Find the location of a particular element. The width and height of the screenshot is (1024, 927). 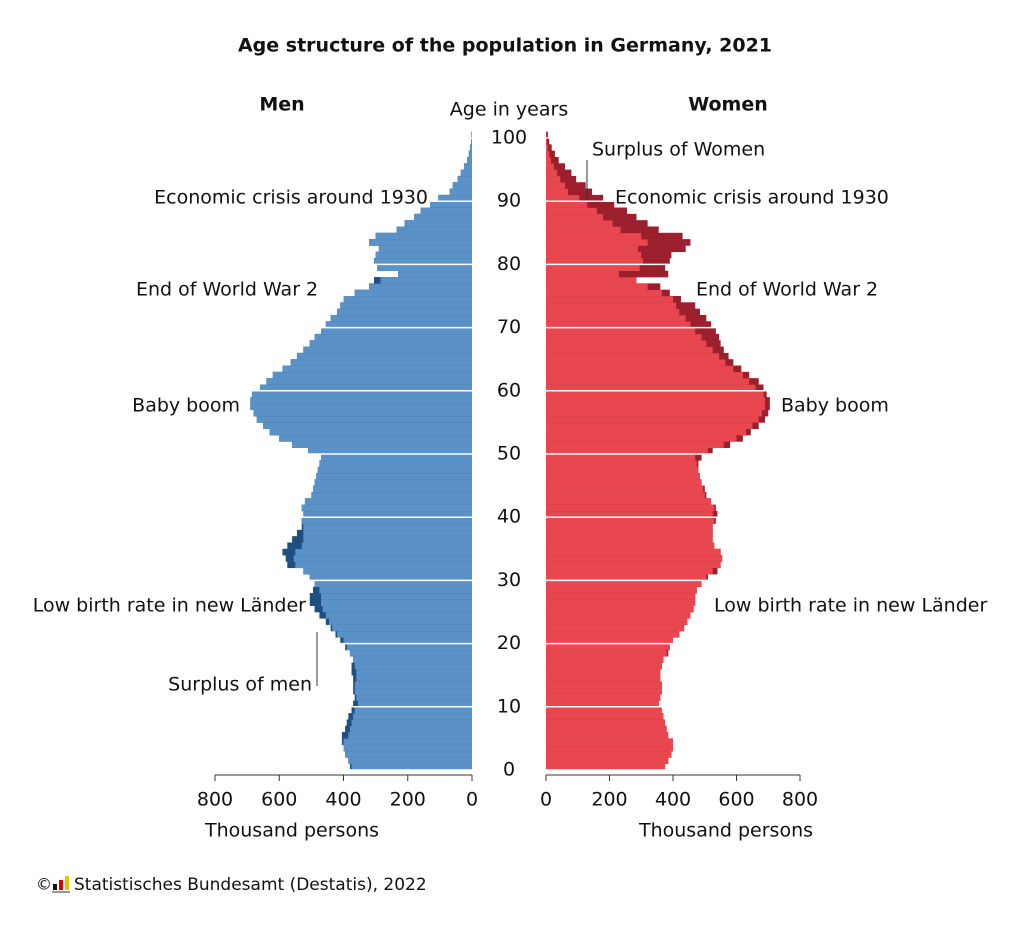

y-tick-label: 20 is located at coordinates (509, 643).